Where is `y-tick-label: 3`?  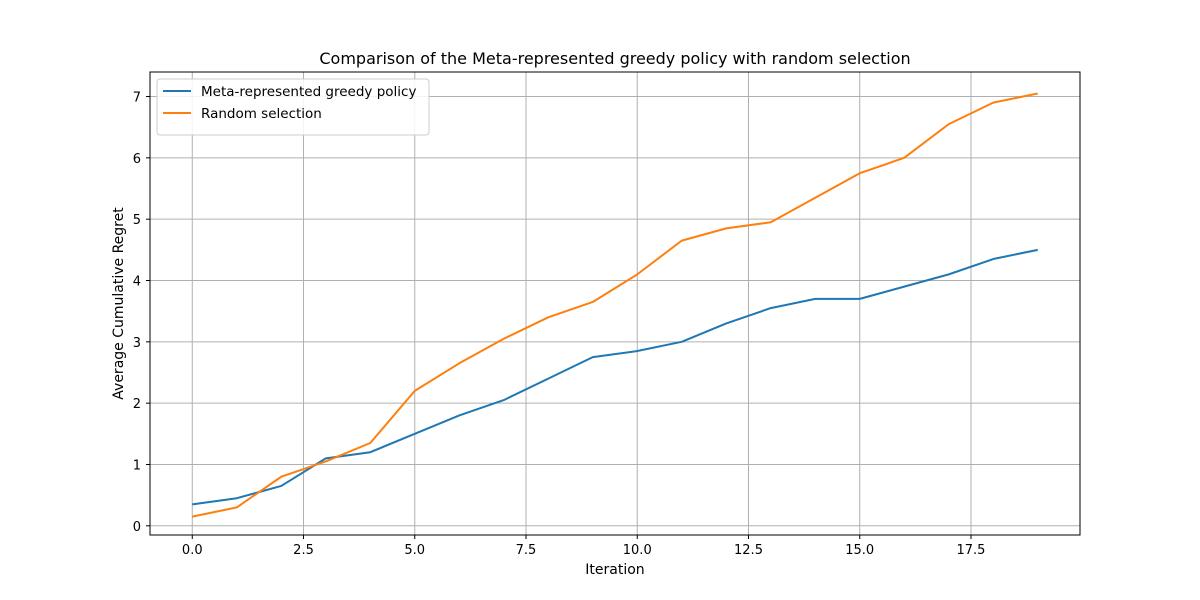 y-tick-label: 3 is located at coordinates (137, 343).